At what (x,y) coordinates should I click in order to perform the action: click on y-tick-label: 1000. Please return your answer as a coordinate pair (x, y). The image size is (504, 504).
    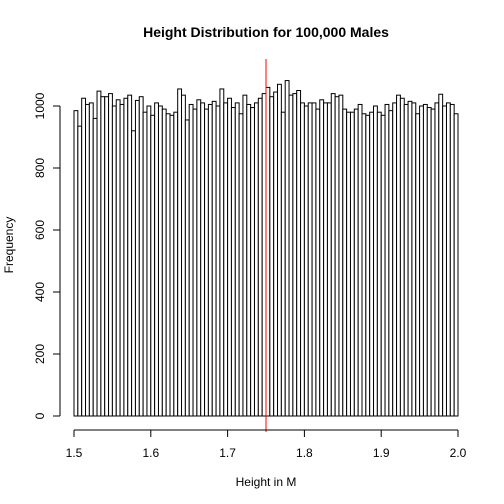
    Looking at the image, I should click on (40, 105).